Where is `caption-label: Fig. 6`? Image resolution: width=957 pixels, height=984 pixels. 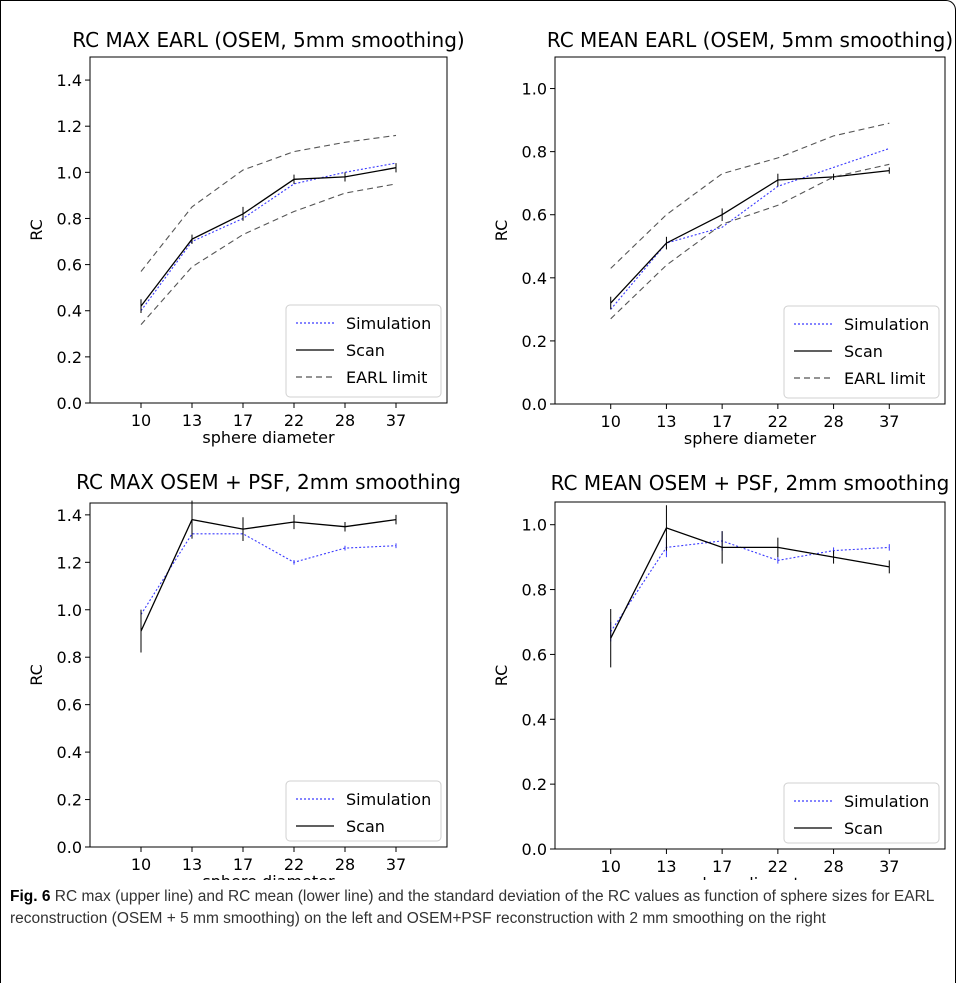
caption-label: Fig. 6 is located at coordinates (30, 896).